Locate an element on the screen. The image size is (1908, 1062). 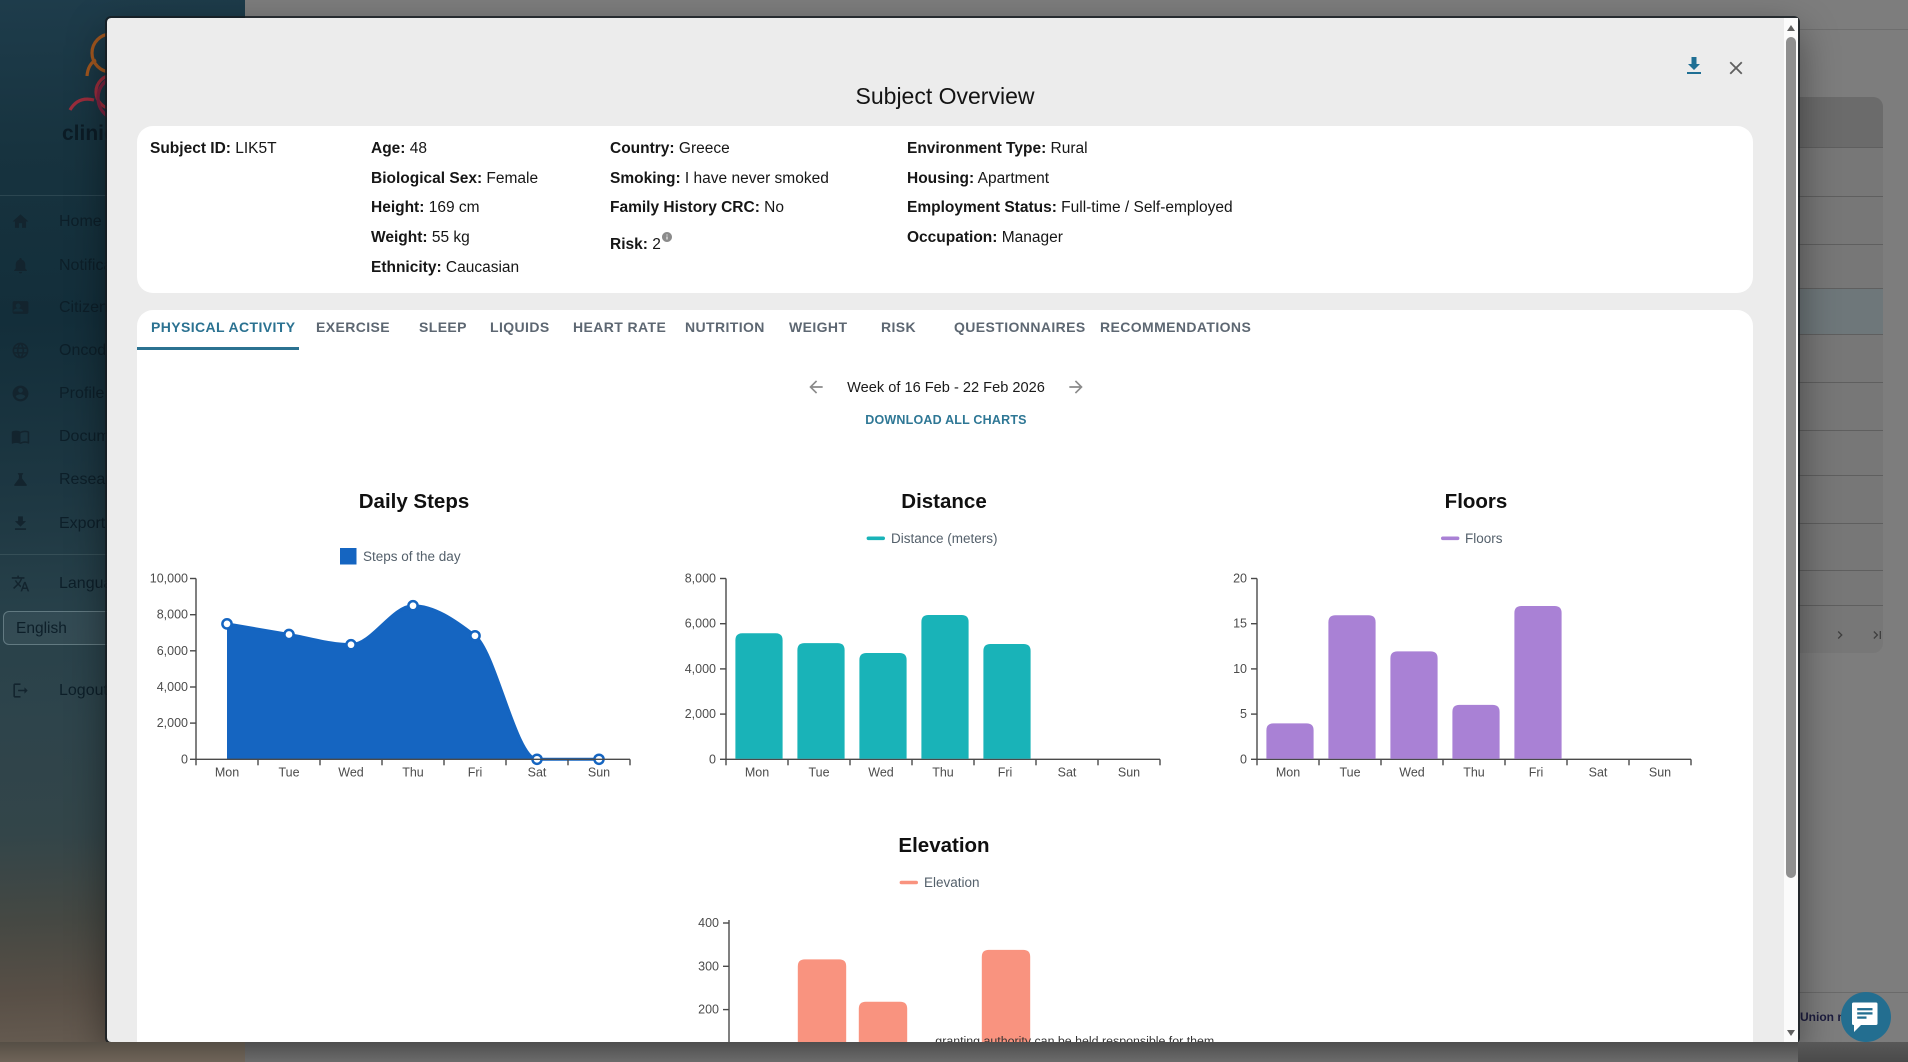
svg-text: 200 is located at coordinates (708, 1010).